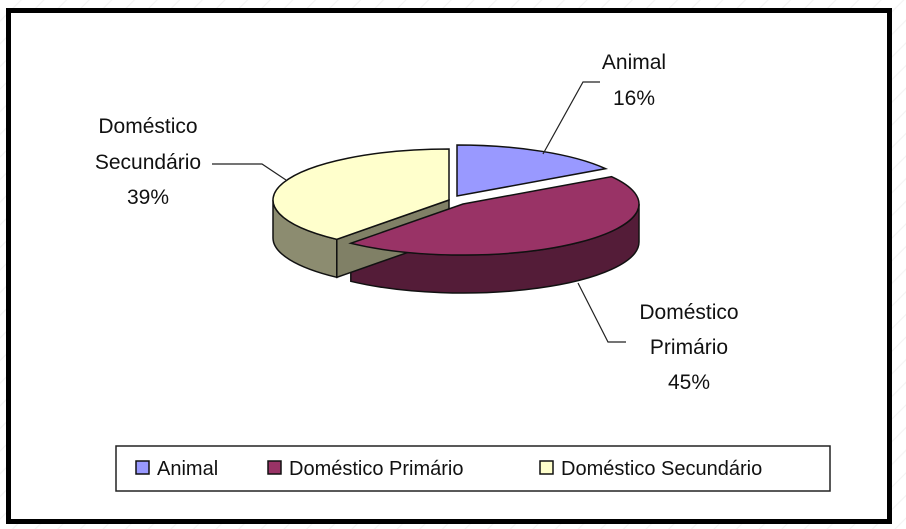  Describe the element at coordinates (546, 467) in the screenshot. I see `legend-swatch-domestico-secundario` at that location.